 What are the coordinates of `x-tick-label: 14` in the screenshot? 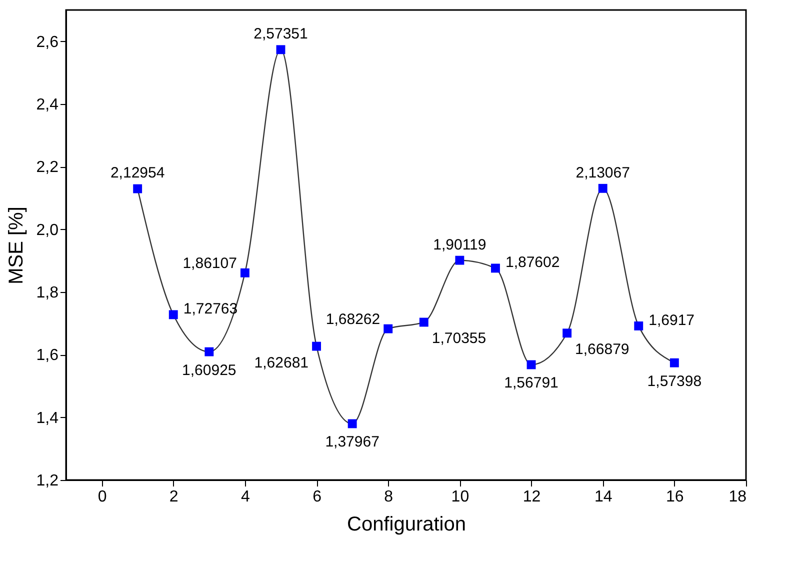 It's located at (603, 497).